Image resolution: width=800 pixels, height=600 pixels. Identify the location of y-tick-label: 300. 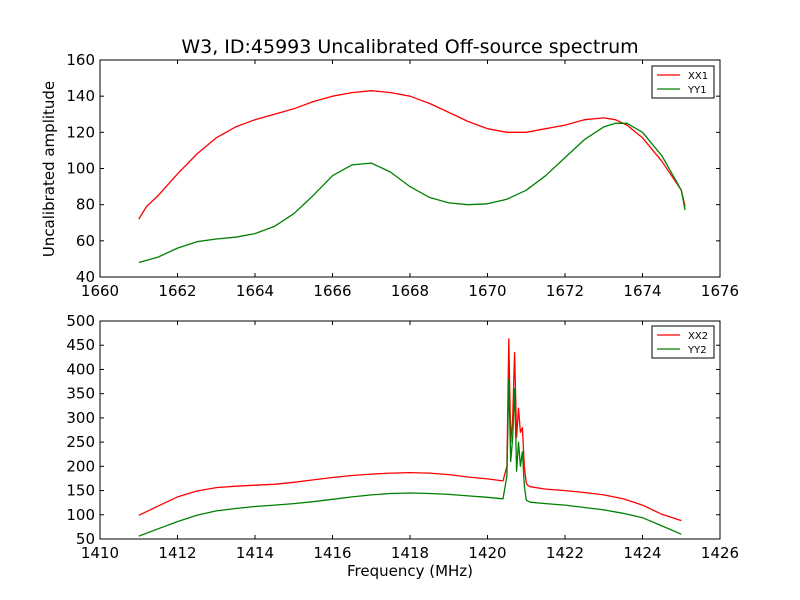
(80, 418).